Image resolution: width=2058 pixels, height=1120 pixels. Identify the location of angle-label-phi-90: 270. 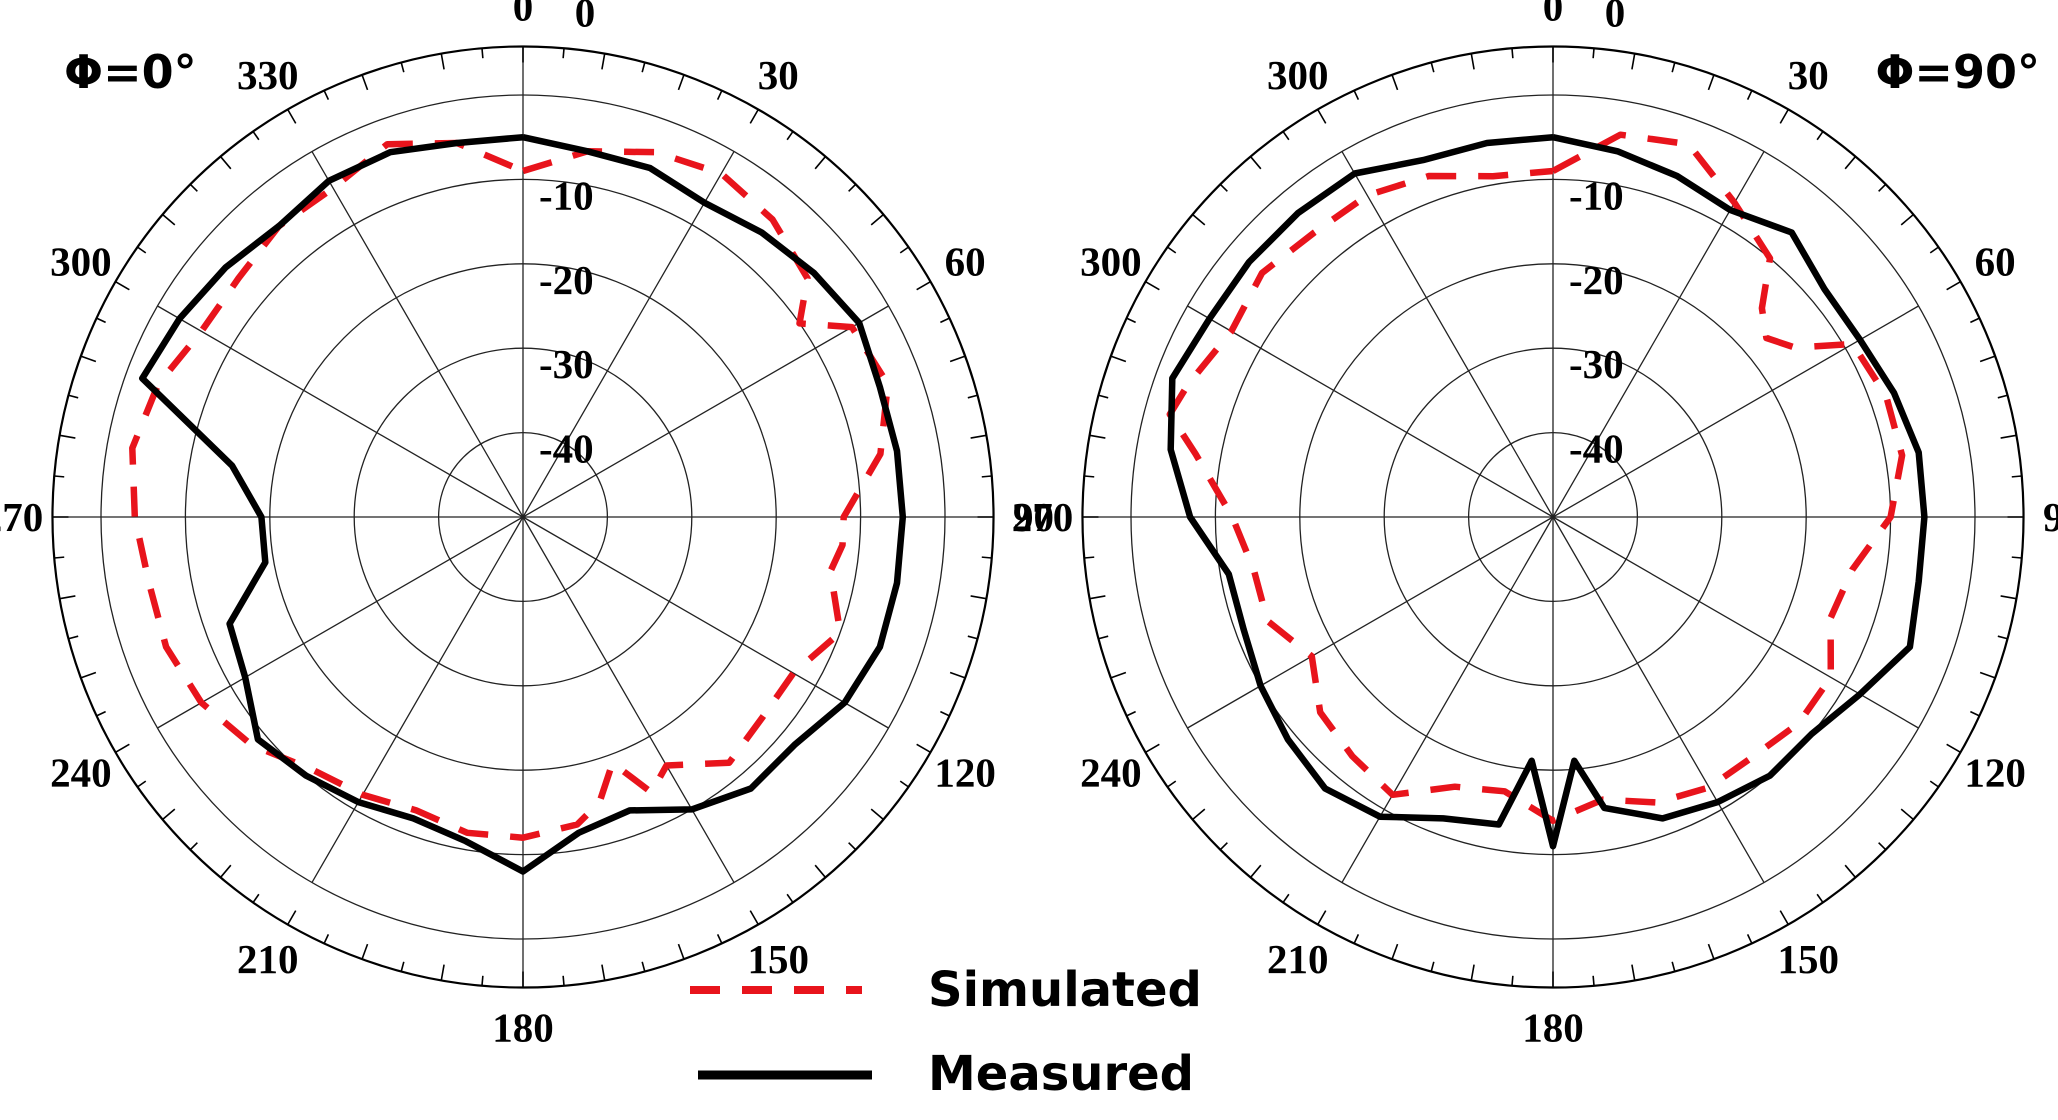
(1043, 517).